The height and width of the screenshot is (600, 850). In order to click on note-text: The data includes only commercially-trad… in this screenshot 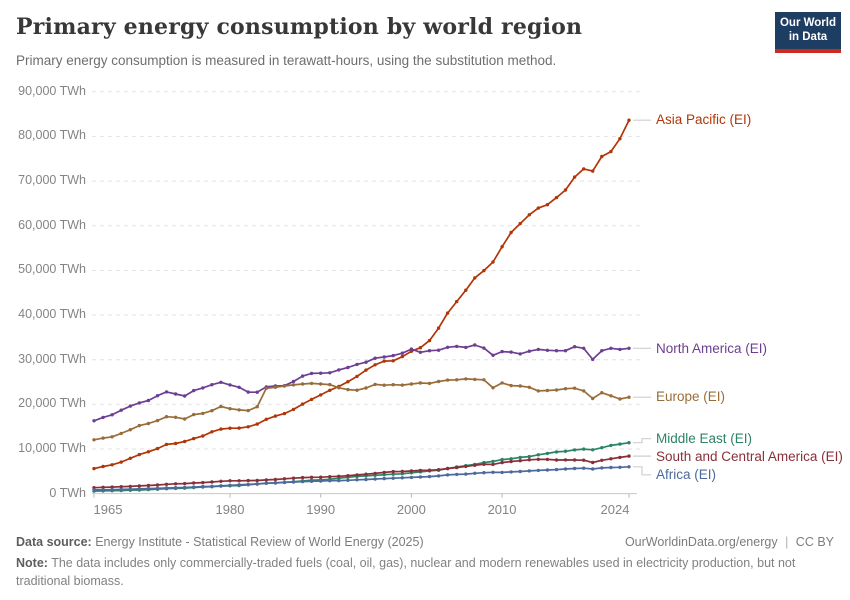, I will do `click(406, 572)`.